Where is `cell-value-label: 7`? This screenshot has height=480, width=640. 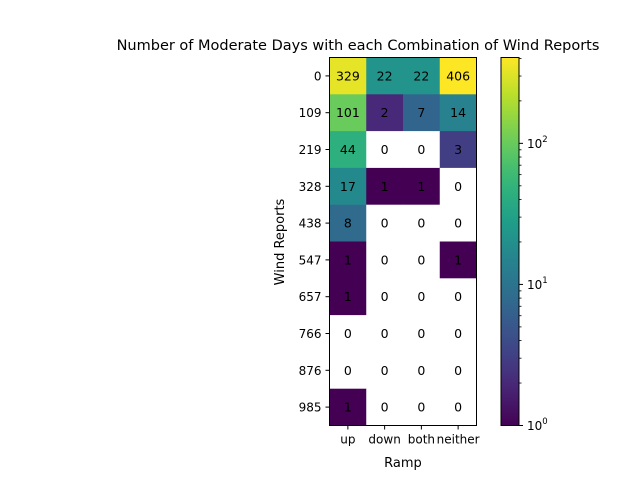
cell-value-label: 7 is located at coordinates (421, 112).